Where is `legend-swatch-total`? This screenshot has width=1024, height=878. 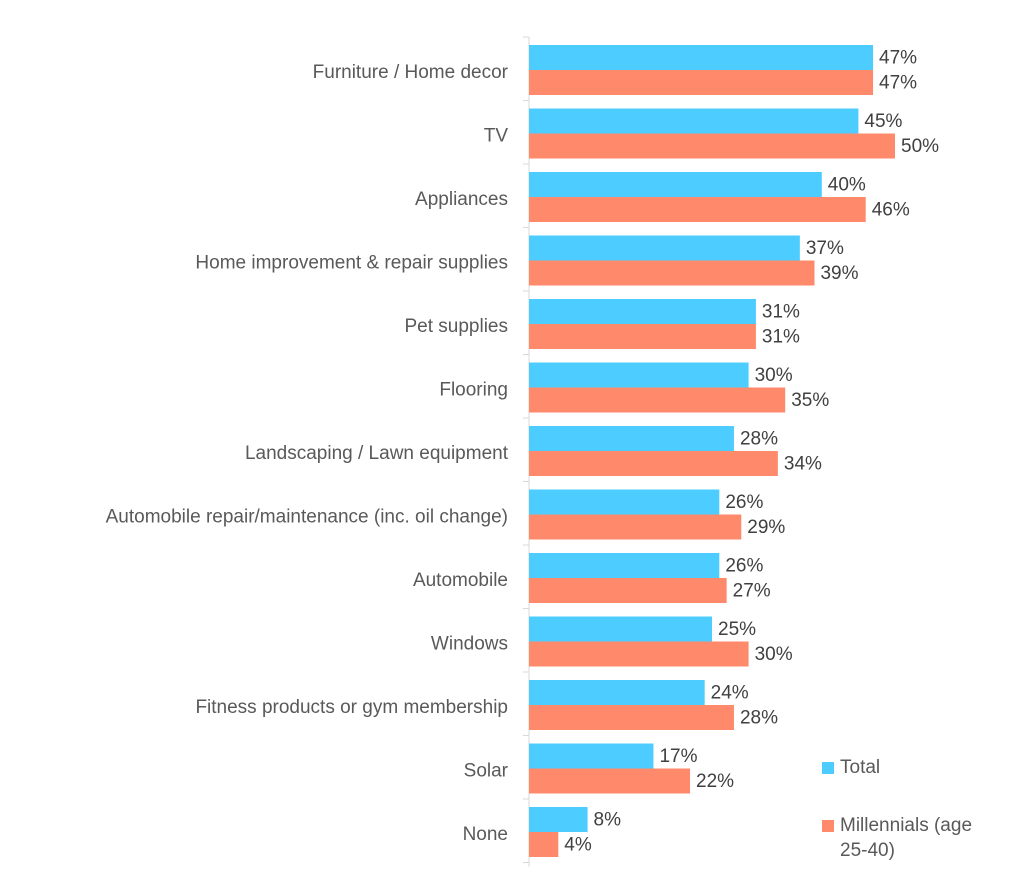 legend-swatch-total is located at coordinates (828, 768).